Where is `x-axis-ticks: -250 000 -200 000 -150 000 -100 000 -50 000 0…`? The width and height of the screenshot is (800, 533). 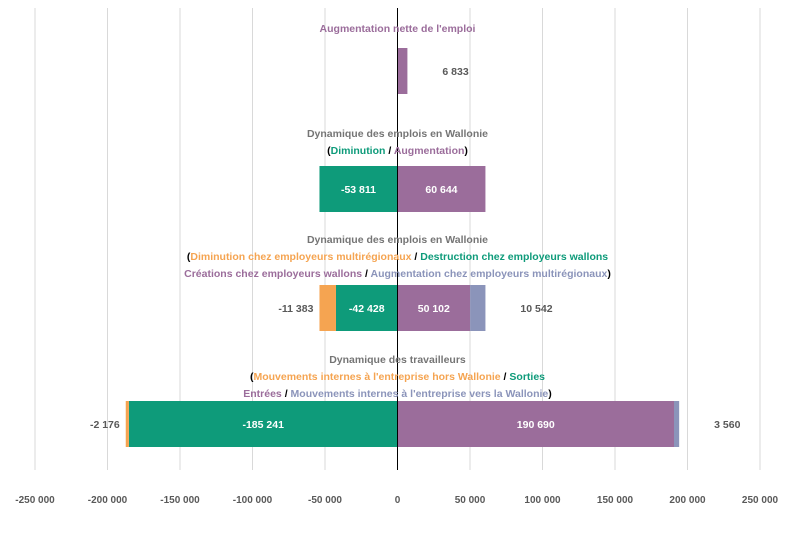
x-axis-ticks: -250 000 -200 000 -150 000 -100 000 -50 000 0… is located at coordinates (396, 500).